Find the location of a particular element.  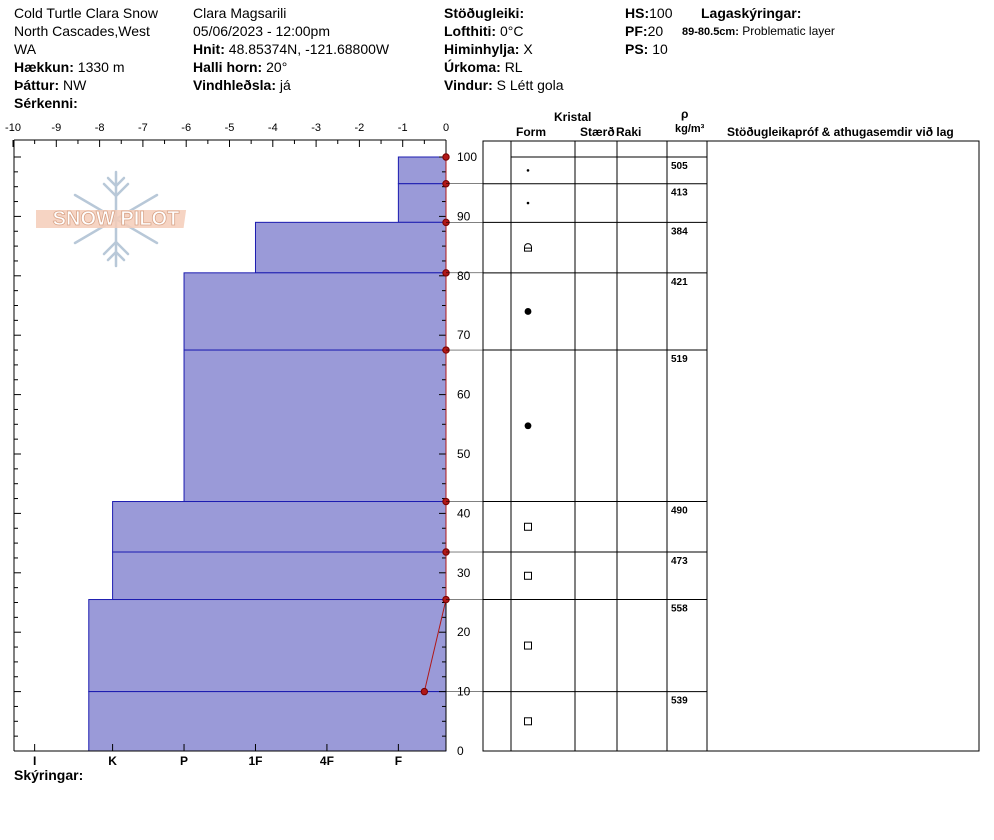

sky: Himinhylja: X is located at coordinates (488, 49).